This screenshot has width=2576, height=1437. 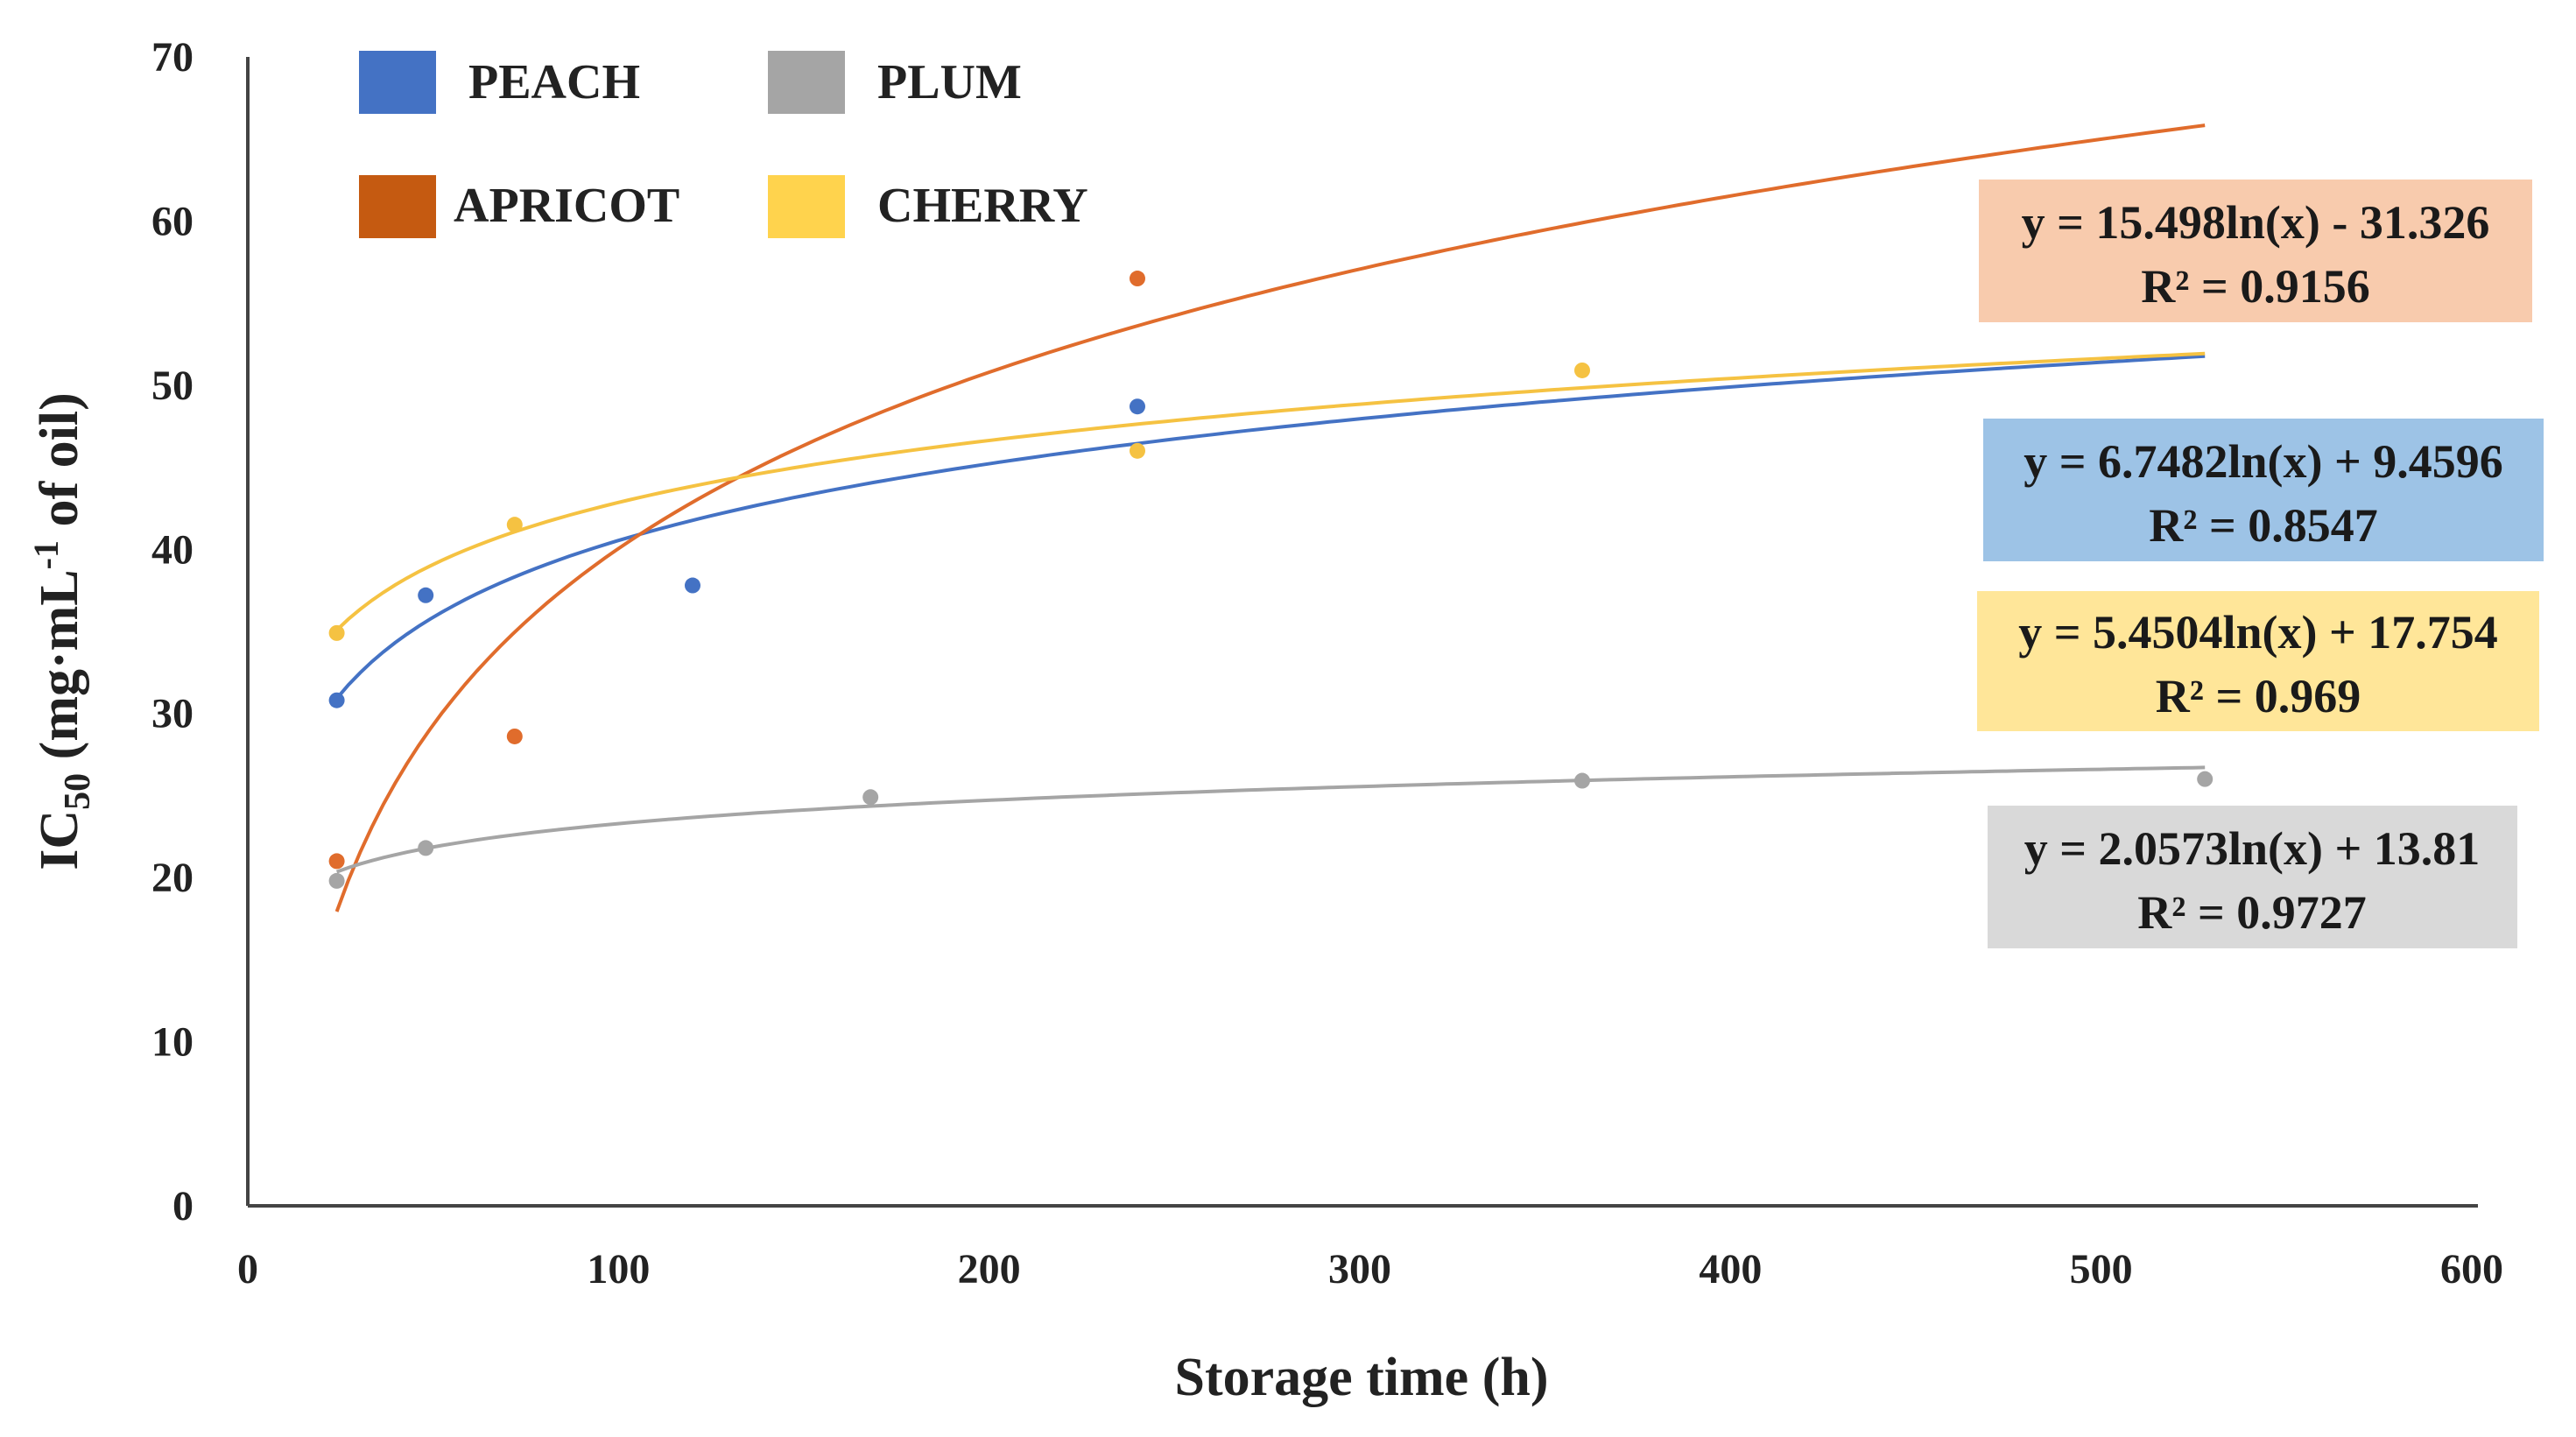 What do you see at coordinates (2263, 462) in the screenshot?
I see `svg-text: y = 6.7482ln(x) + 9.4596` at bounding box center [2263, 462].